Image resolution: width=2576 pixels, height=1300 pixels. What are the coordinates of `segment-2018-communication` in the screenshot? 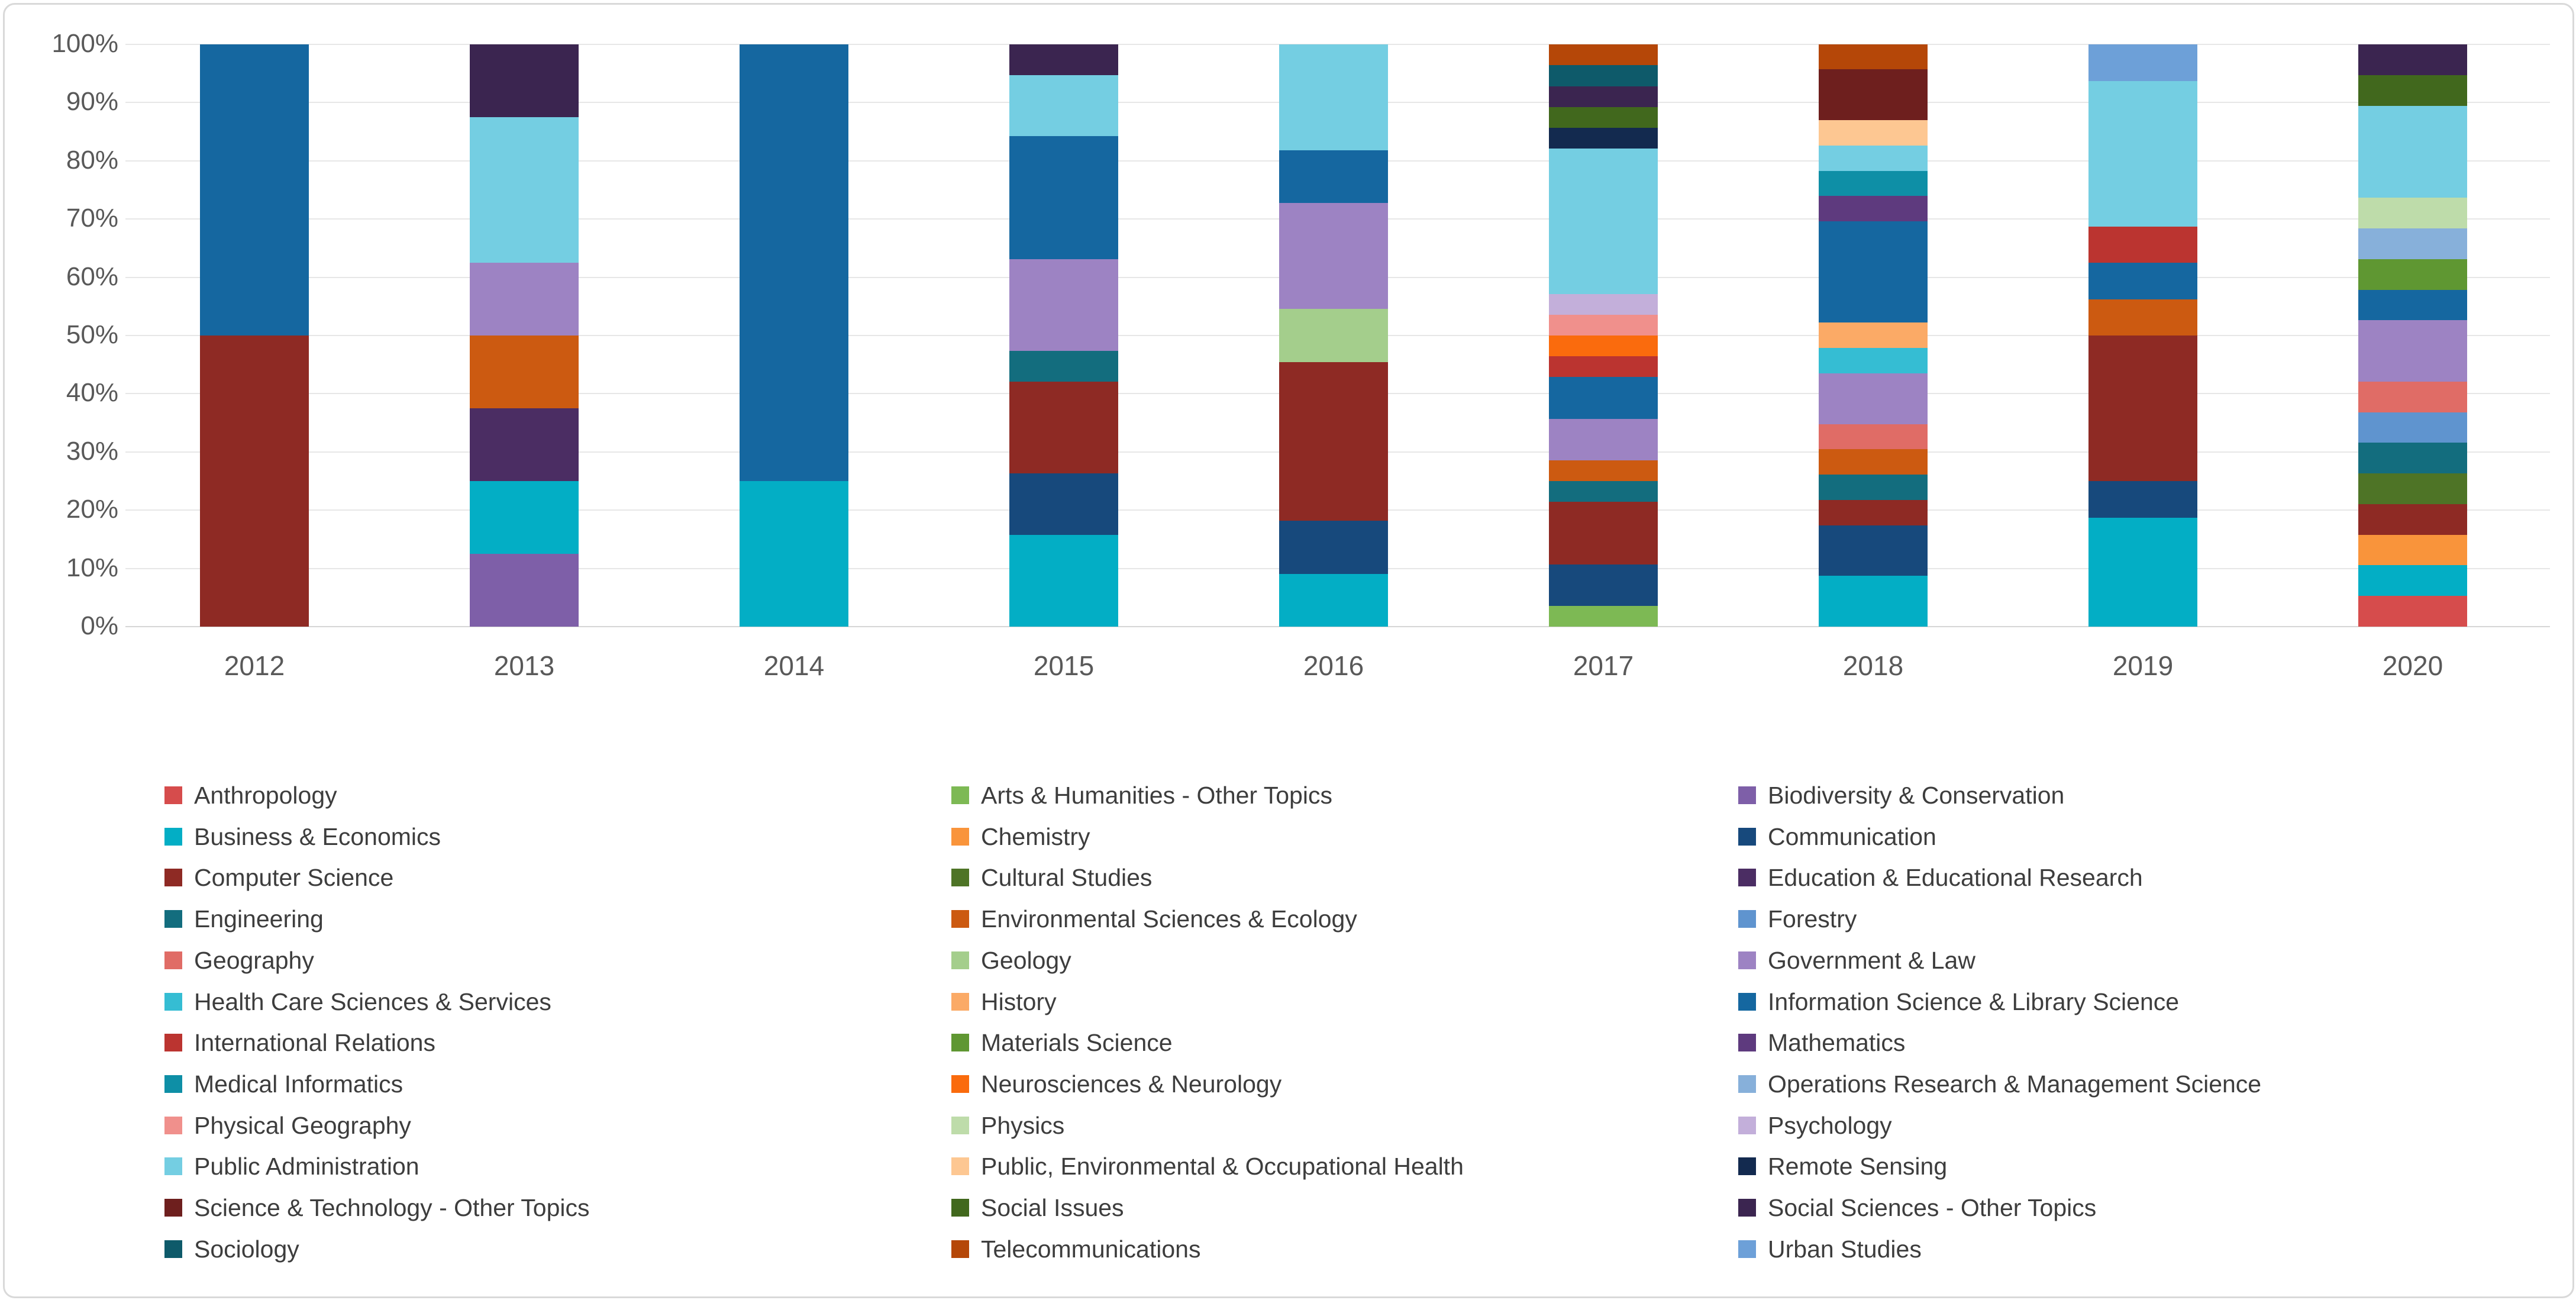 It's located at (1873, 550).